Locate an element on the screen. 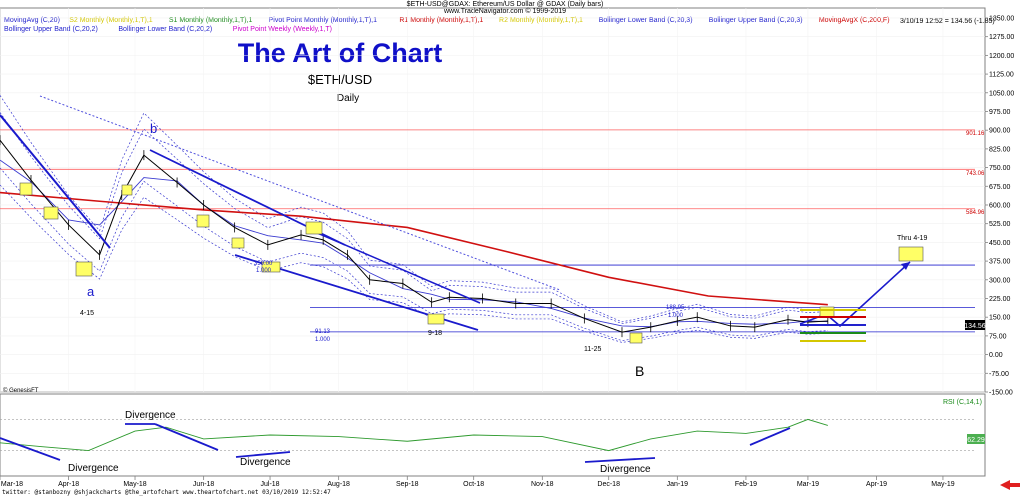  legend-item: MovingAvgX (C,200,F) is located at coordinates (854, 20).